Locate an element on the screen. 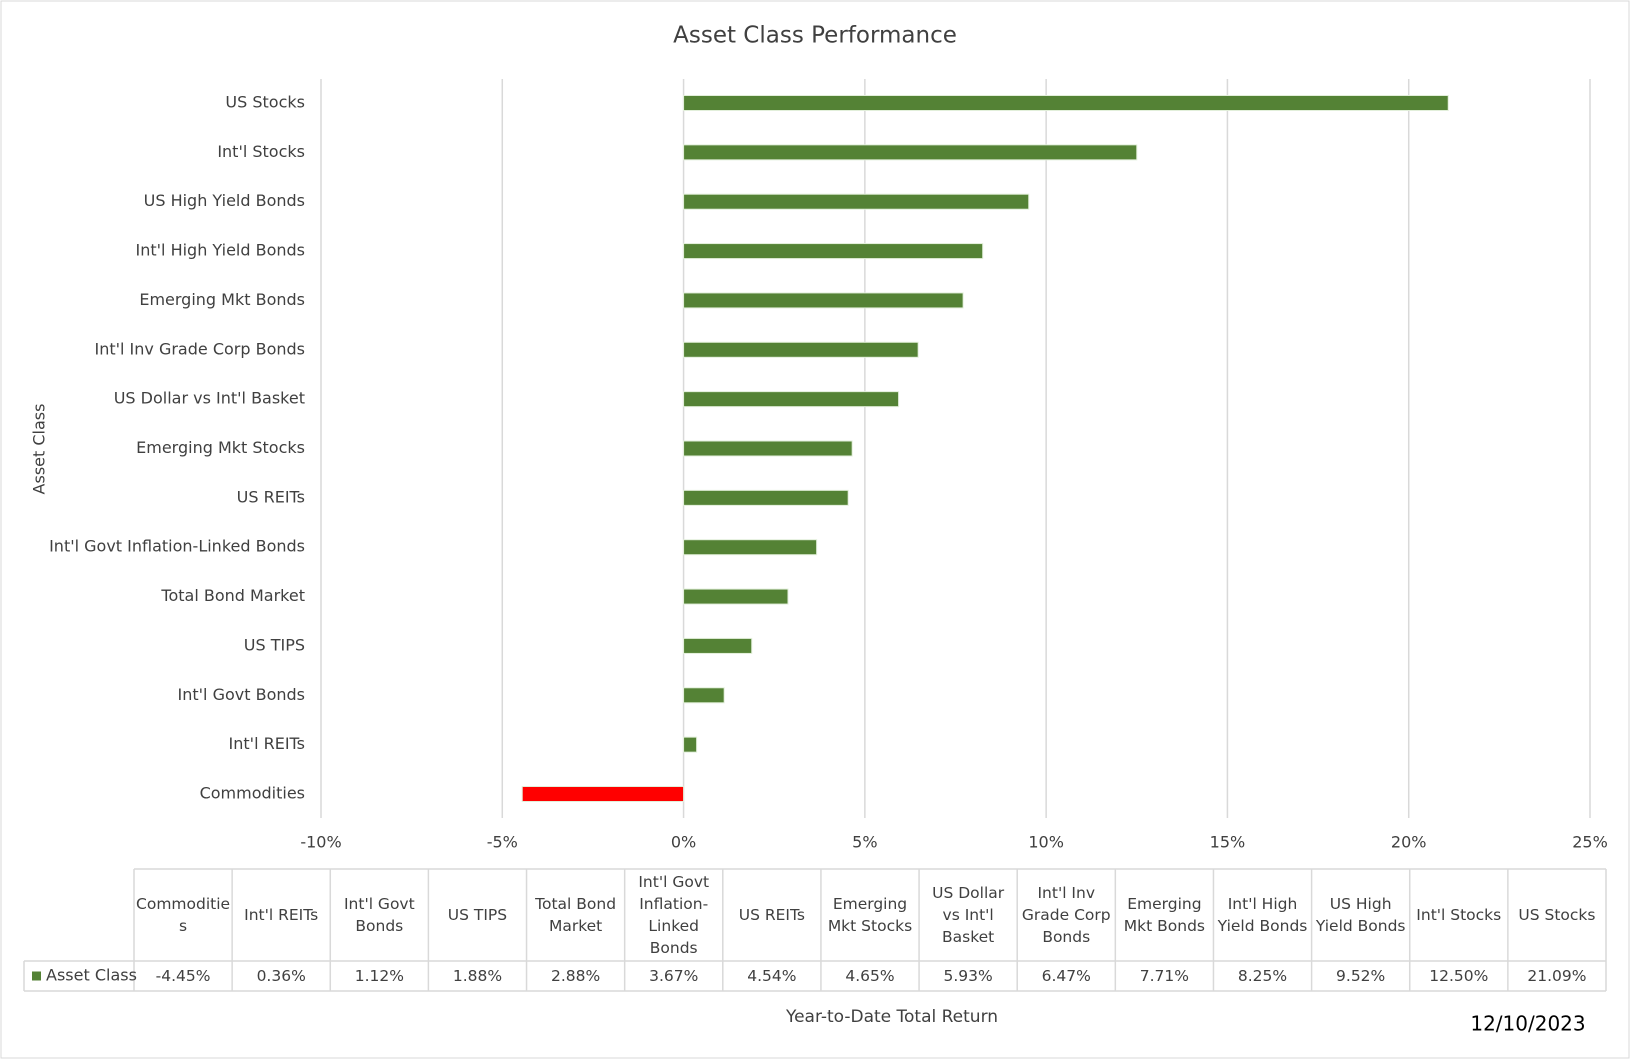 The height and width of the screenshot is (1059, 1630). table-value-box: 3.67% is located at coordinates (674, 976).